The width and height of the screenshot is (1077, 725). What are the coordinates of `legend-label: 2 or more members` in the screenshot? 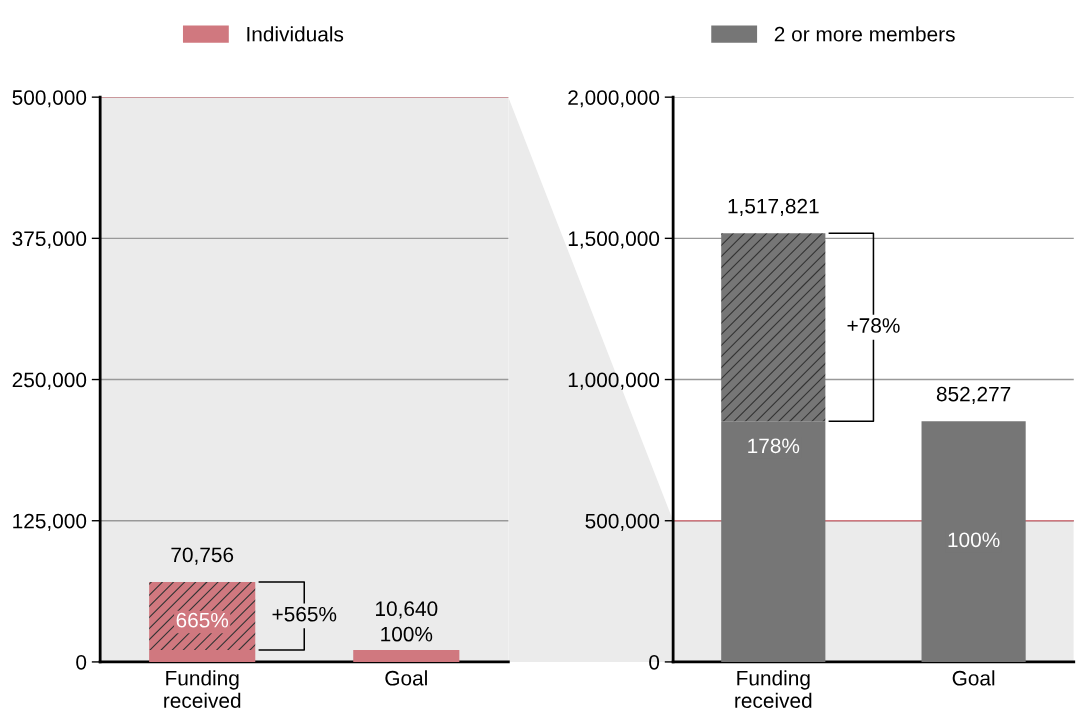 It's located at (864, 34).